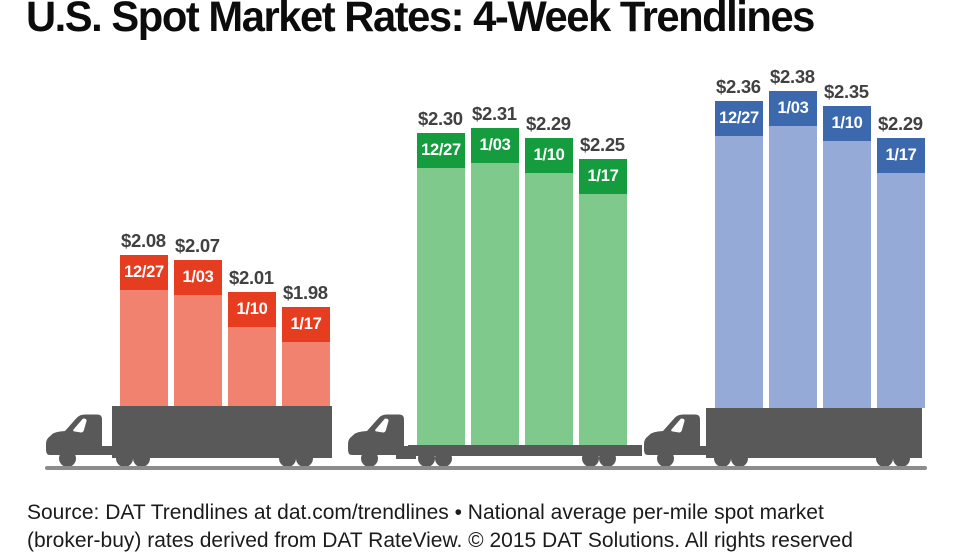 Image resolution: width=980 pixels, height=552 pixels. I want to click on bar-value-label: $2.25, so click(602, 144).